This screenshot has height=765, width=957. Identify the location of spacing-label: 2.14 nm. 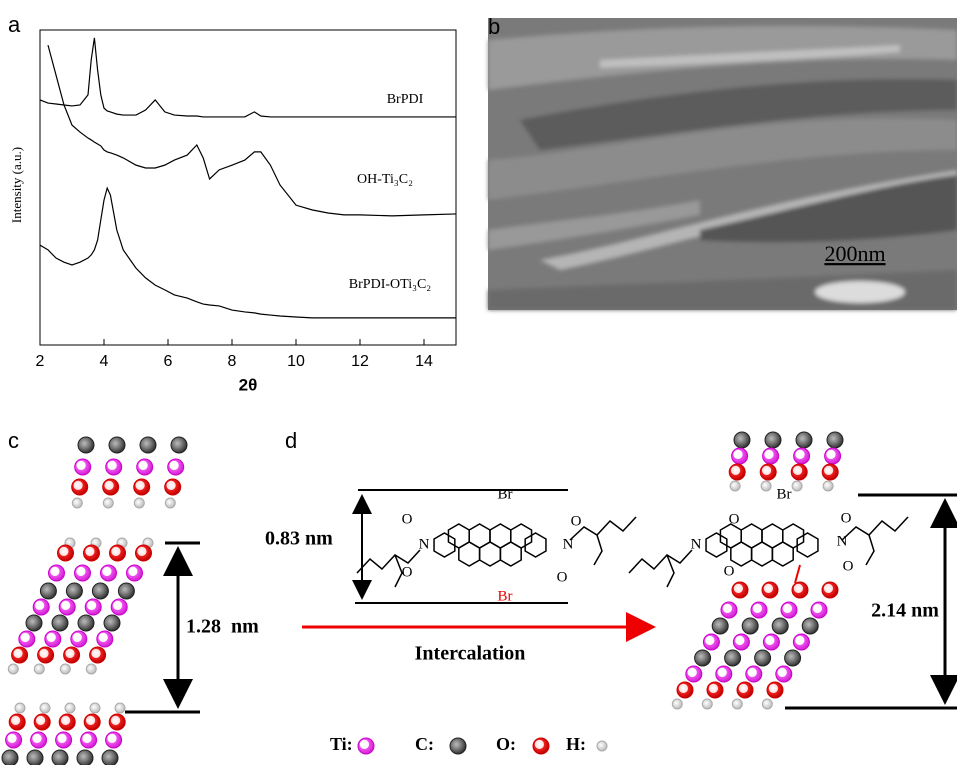
(905, 611).